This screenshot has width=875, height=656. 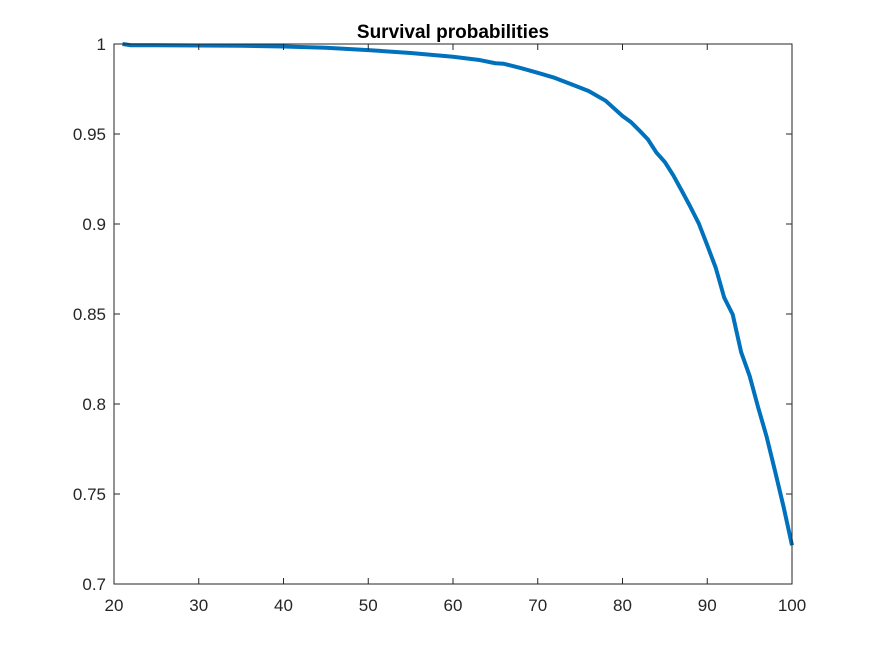 What do you see at coordinates (89, 494) in the screenshot?
I see `y-tick-label: 0.75` at bounding box center [89, 494].